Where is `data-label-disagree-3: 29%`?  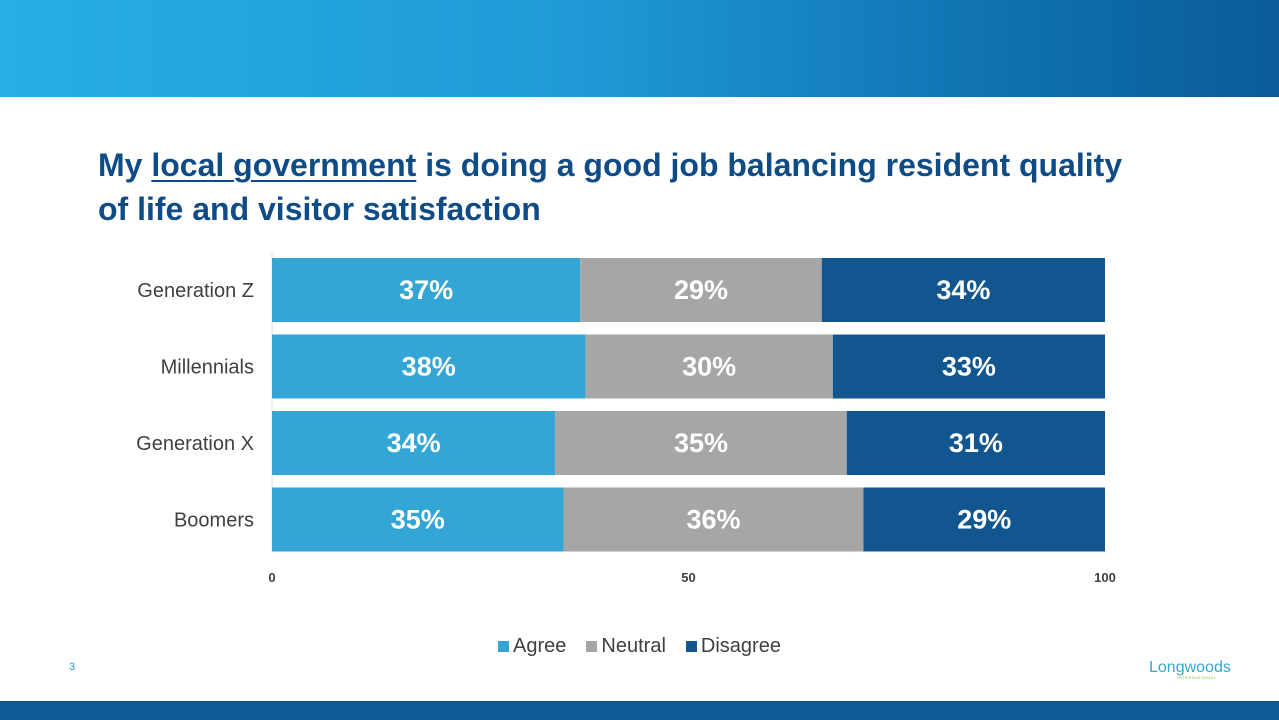
data-label-disagree-3: 29% is located at coordinates (984, 520).